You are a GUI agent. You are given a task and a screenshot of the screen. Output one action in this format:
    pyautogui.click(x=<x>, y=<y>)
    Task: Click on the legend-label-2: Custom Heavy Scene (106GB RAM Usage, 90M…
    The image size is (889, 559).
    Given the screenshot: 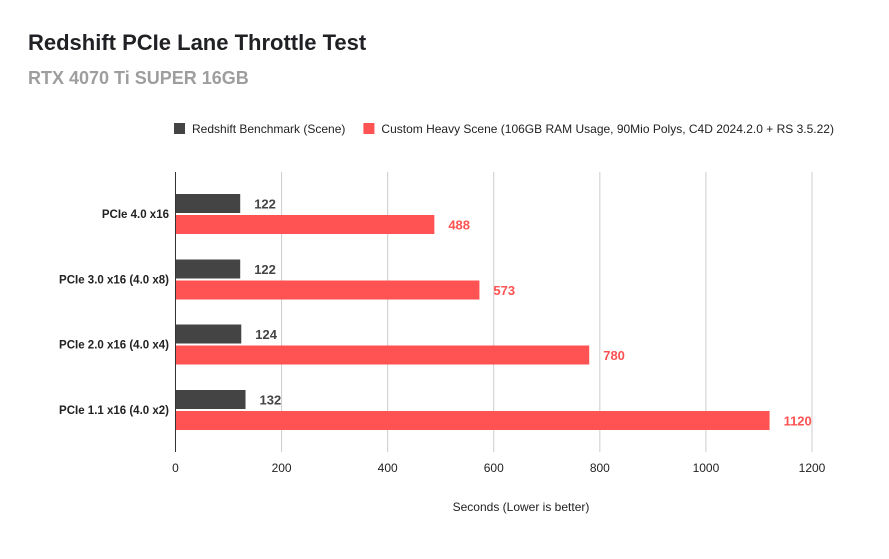 What is the action you would take?
    pyautogui.click(x=607, y=129)
    